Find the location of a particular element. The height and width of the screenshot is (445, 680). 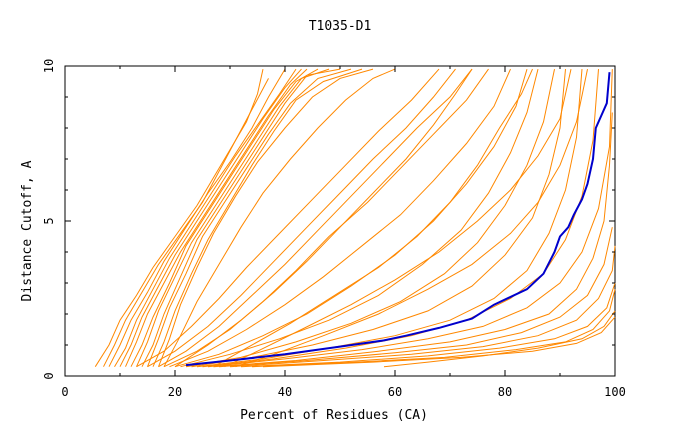

y-tick-label-10: 10 is located at coordinates (49, 66).